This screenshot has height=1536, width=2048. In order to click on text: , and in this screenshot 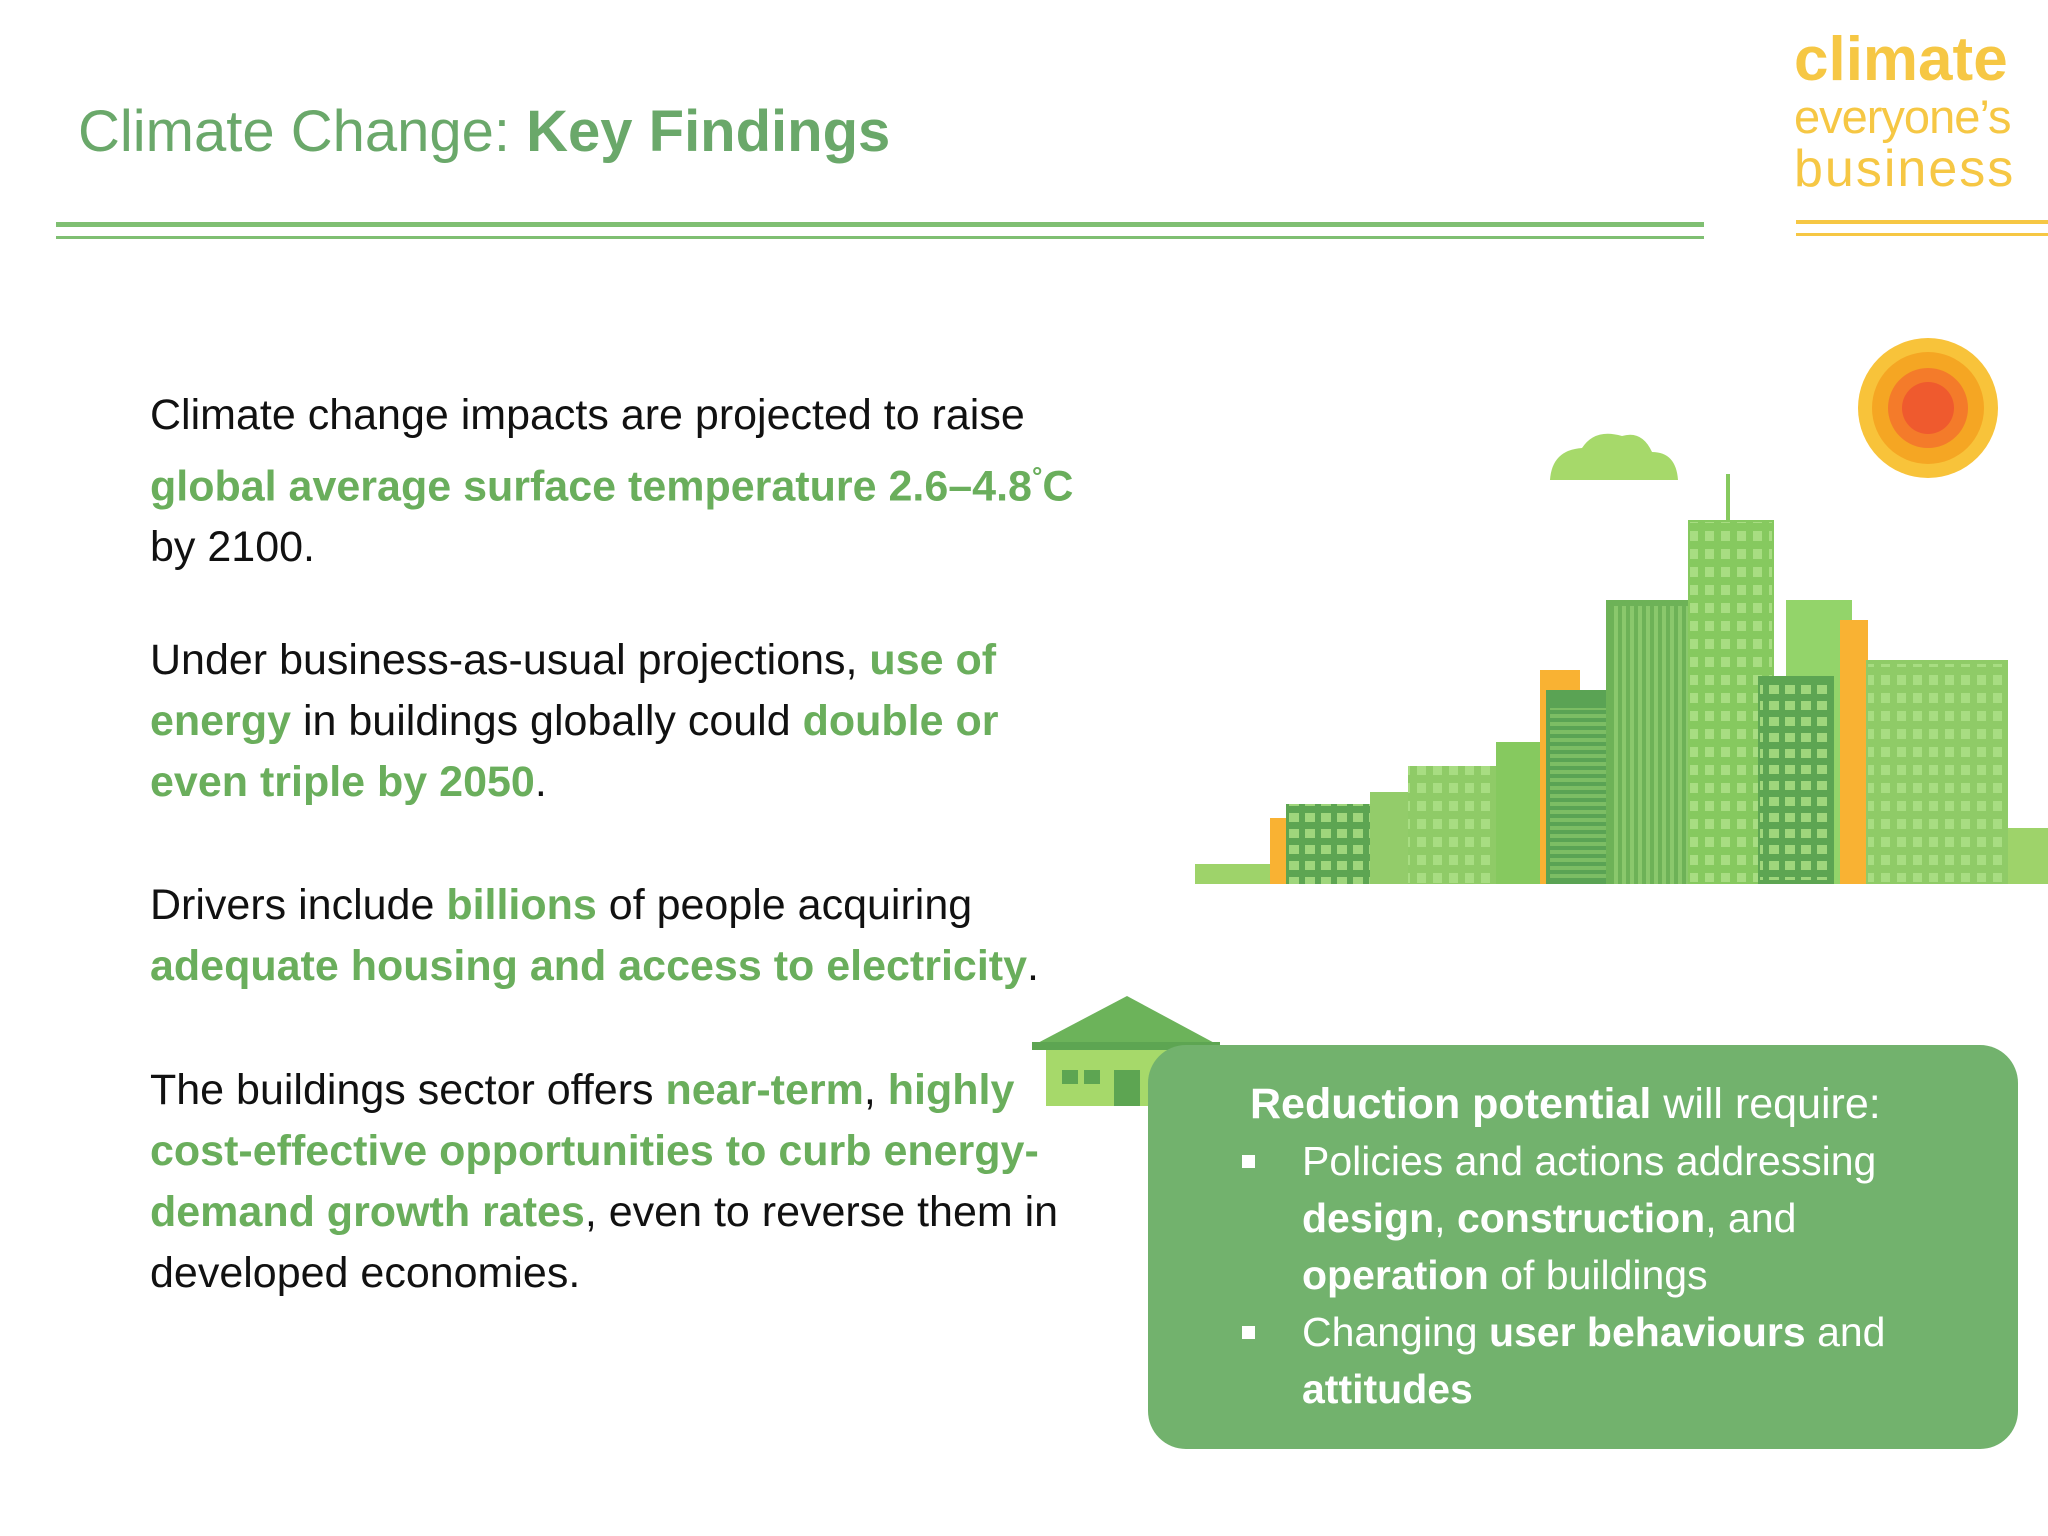, I will do `click(1751, 1218)`.